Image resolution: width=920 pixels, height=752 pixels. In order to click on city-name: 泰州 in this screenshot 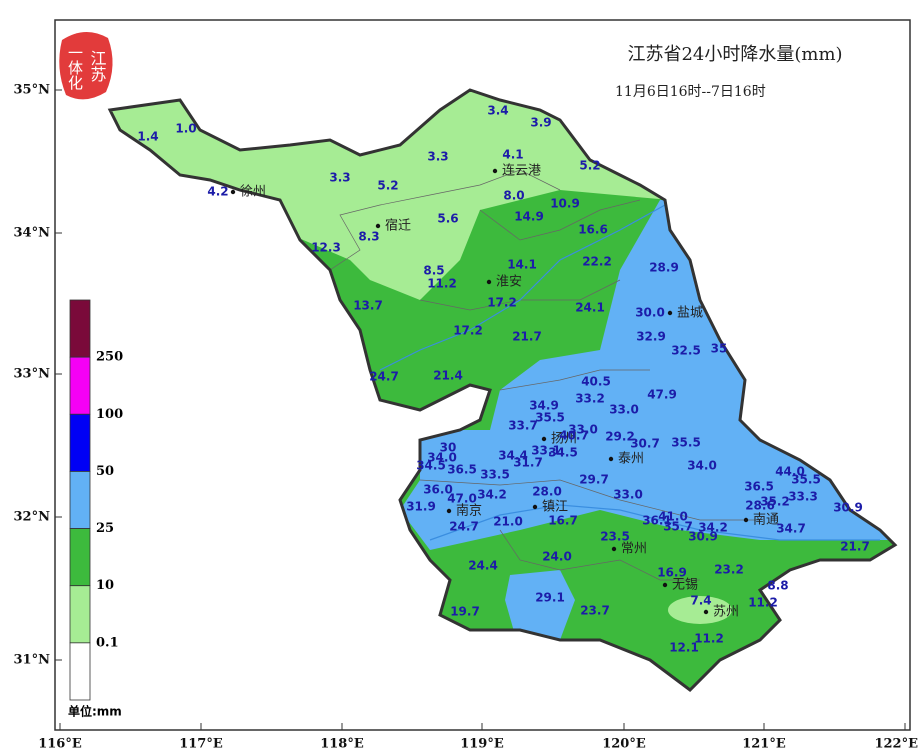, I will do `click(631, 459)`.